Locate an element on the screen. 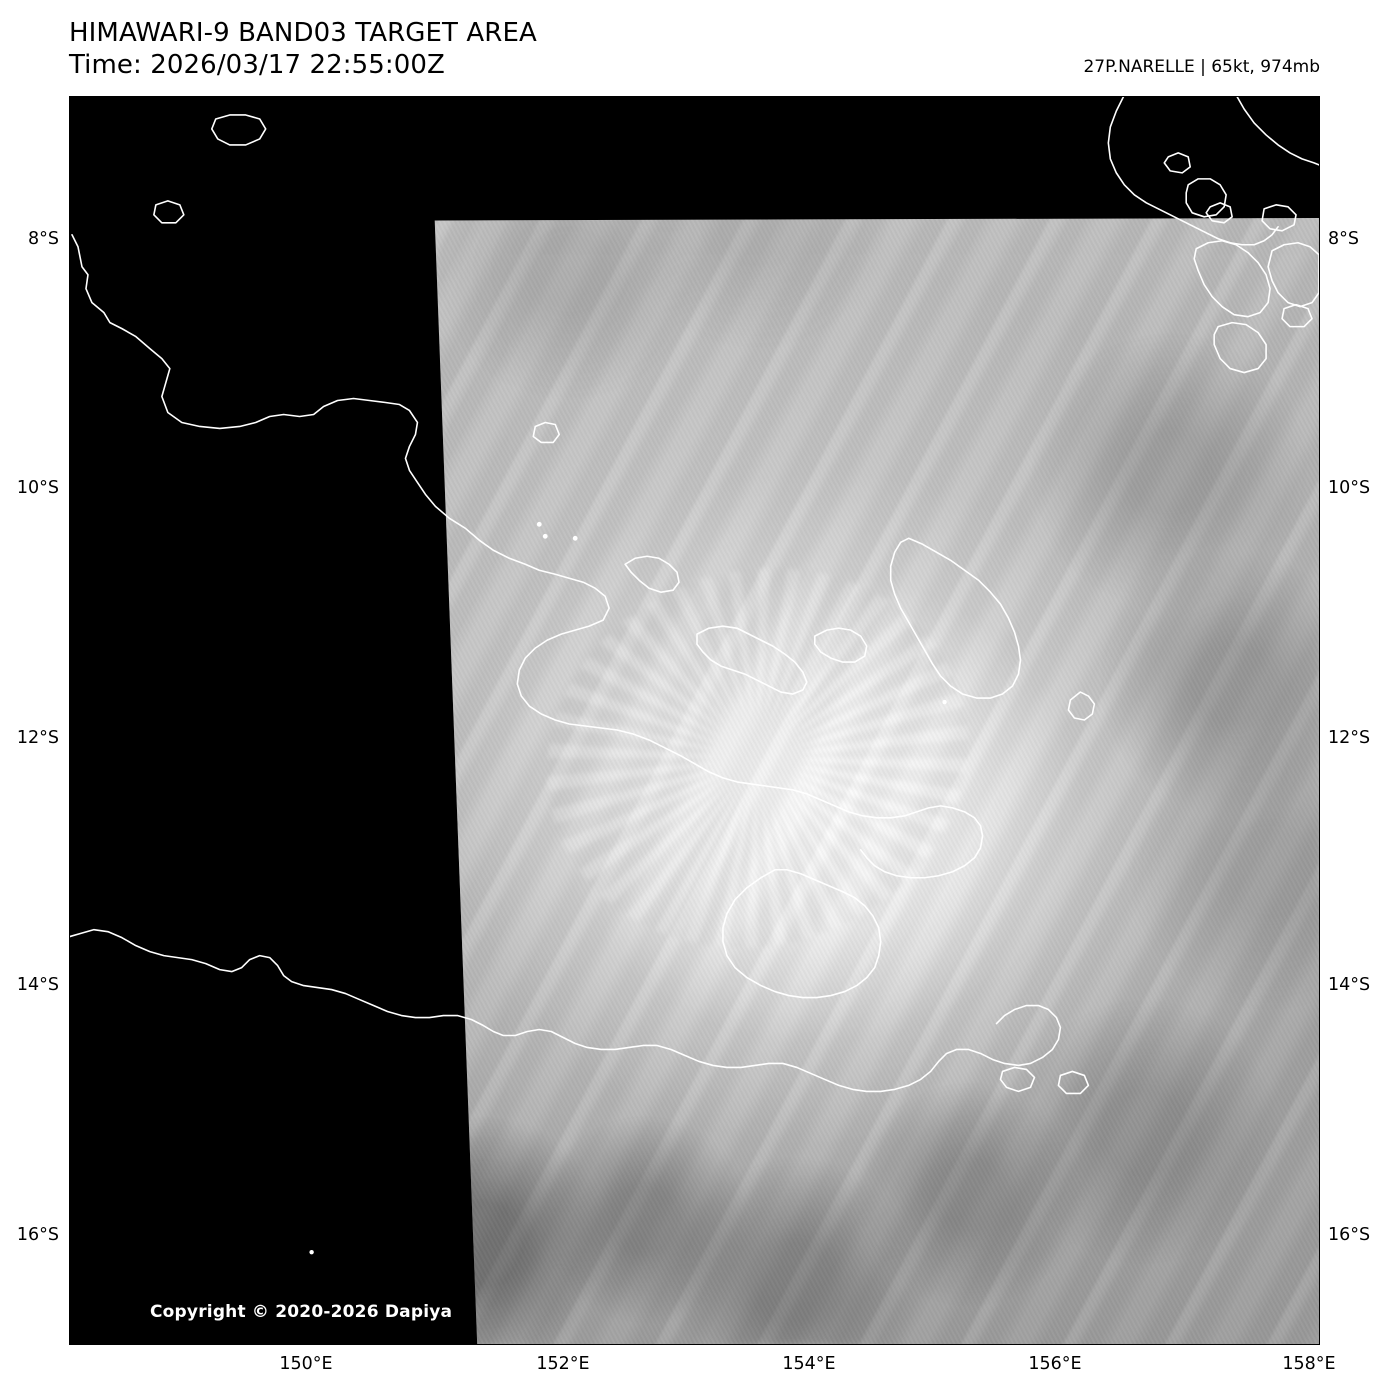 This screenshot has height=1396, width=1389. tick-right-10s: 10°S is located at coordinates (1349, 488).